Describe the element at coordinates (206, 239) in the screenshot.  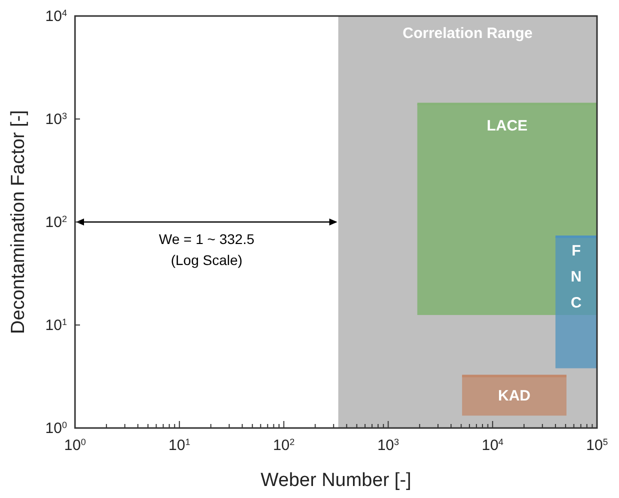
I see `annotation: We = 1 ~ 332.5` at that location.